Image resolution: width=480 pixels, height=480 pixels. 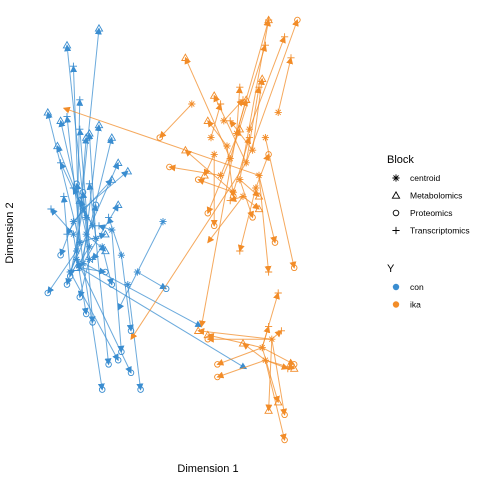 I want to click on legend-y-title: Y, so click(x=391, y=269).